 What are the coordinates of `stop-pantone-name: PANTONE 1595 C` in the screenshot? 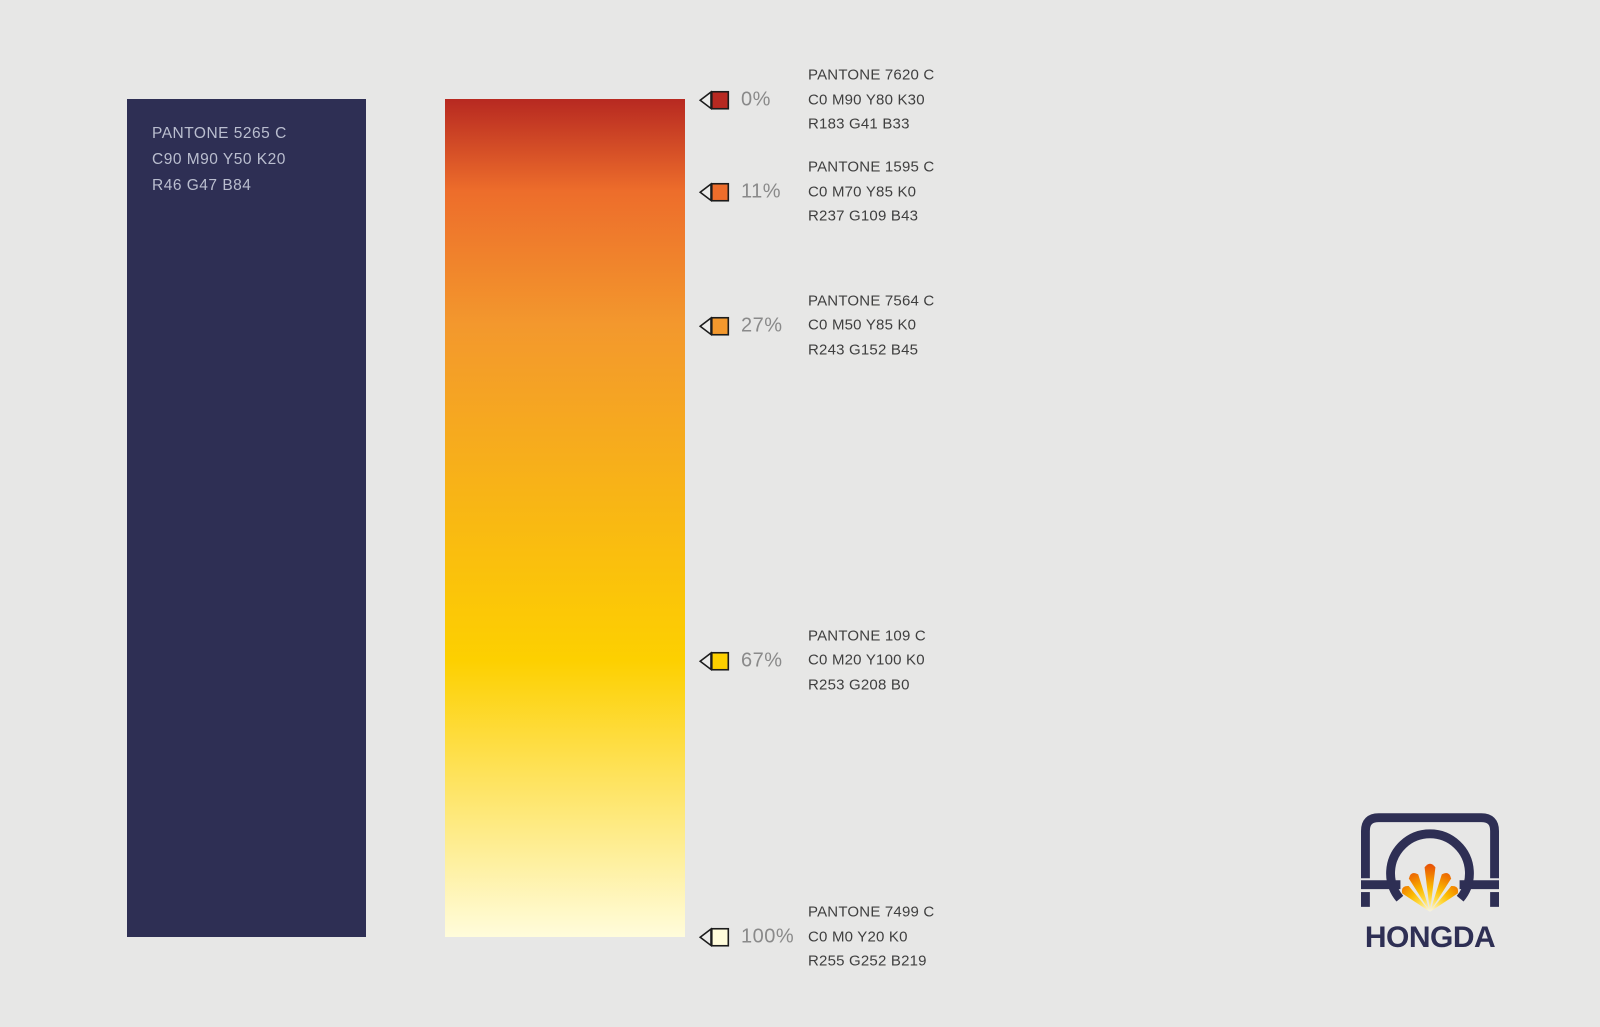 It's located at (871, 167).